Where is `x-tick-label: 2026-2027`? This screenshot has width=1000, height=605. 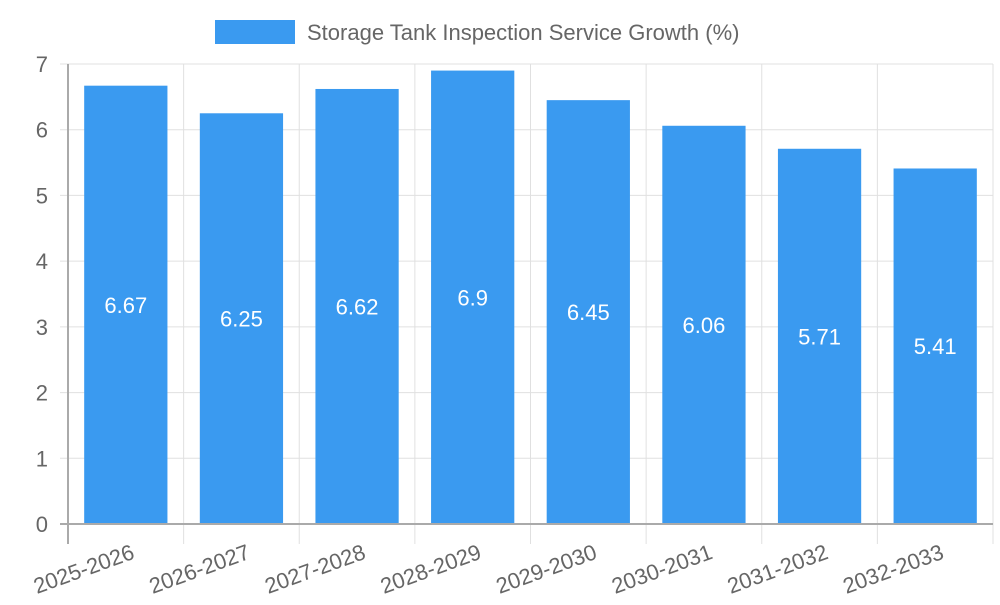
x-tick-label: 2026-2027 is located at coordinates (199, 568).